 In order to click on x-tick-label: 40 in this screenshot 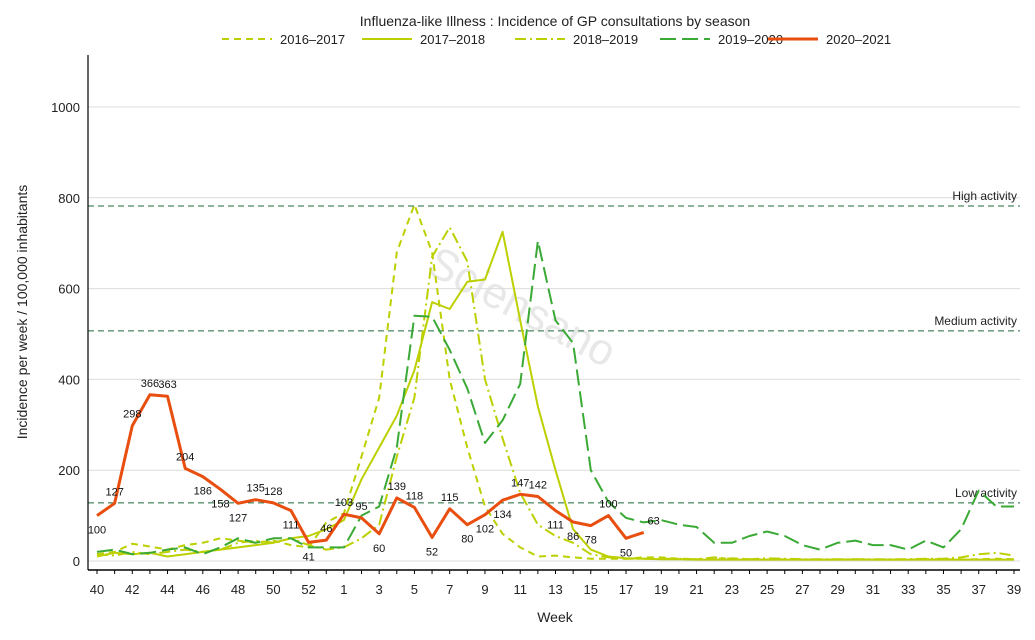, I will do `click(97, 589)`.